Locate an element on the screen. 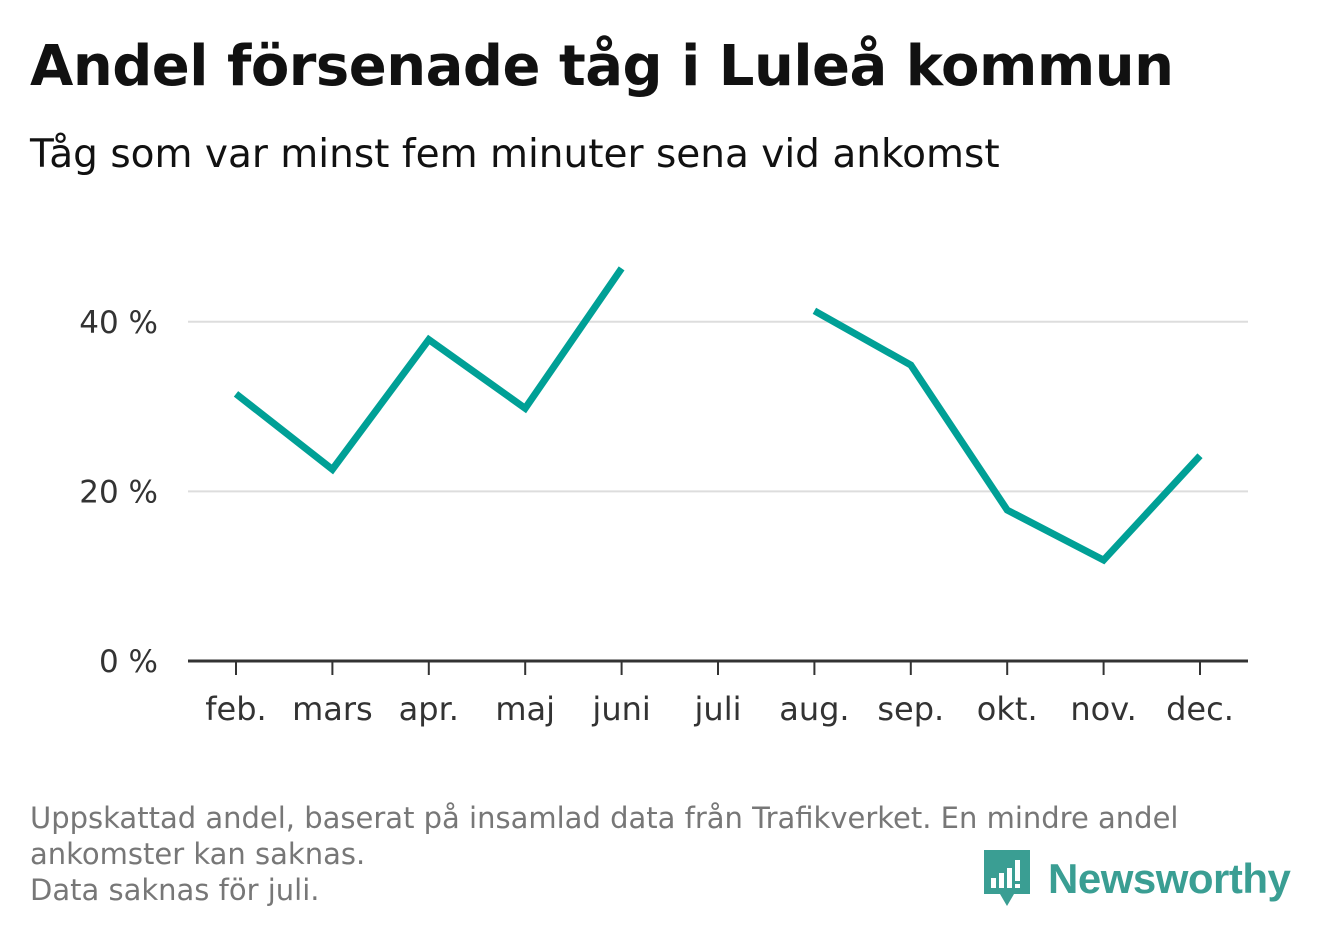  y-tick-label: 20 % is located at coordinates (118, 492).